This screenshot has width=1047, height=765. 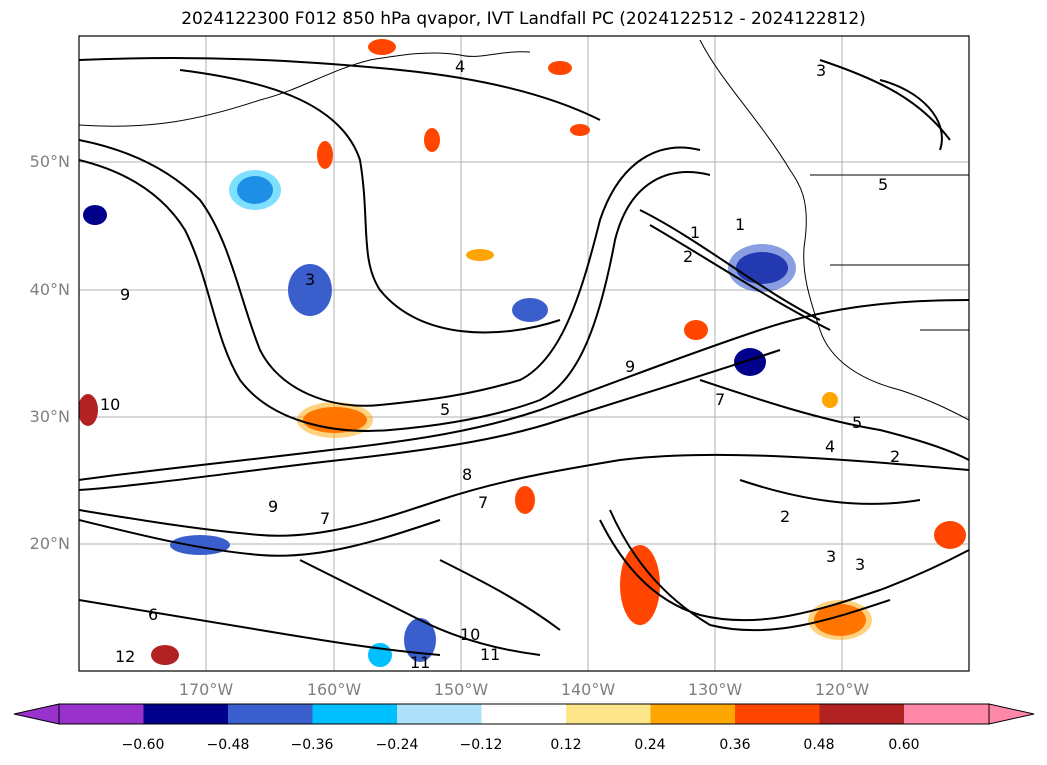 I want to click on lon-label: 160°W, so click(x=334, y=689).